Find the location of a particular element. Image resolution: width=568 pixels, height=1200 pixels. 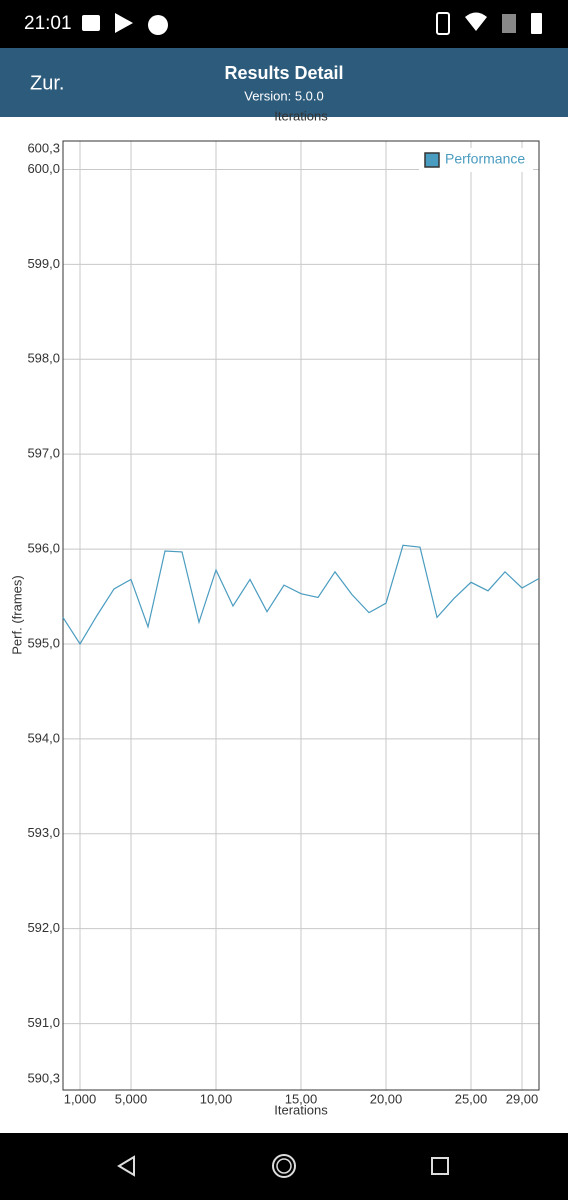

y-axis-label: Perf. (frames) is located at coordinates (16, 614).